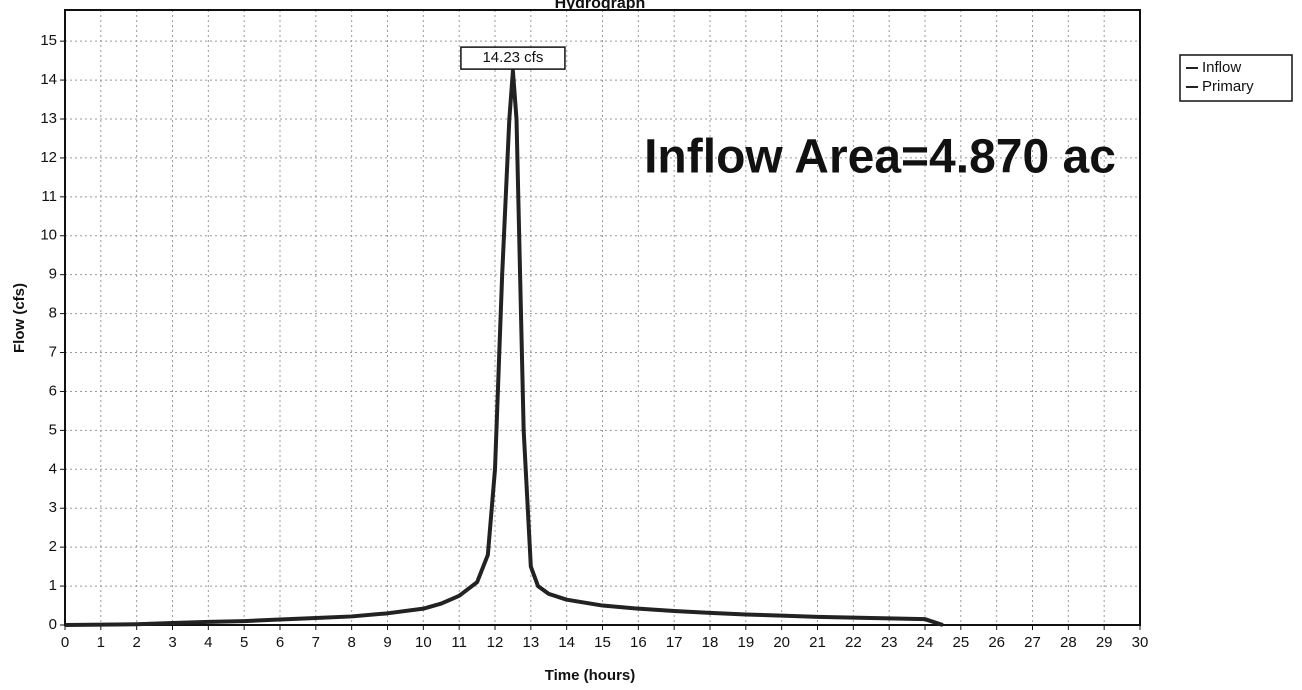  I want to click on x-tick-label: 4, so click(208, 642).